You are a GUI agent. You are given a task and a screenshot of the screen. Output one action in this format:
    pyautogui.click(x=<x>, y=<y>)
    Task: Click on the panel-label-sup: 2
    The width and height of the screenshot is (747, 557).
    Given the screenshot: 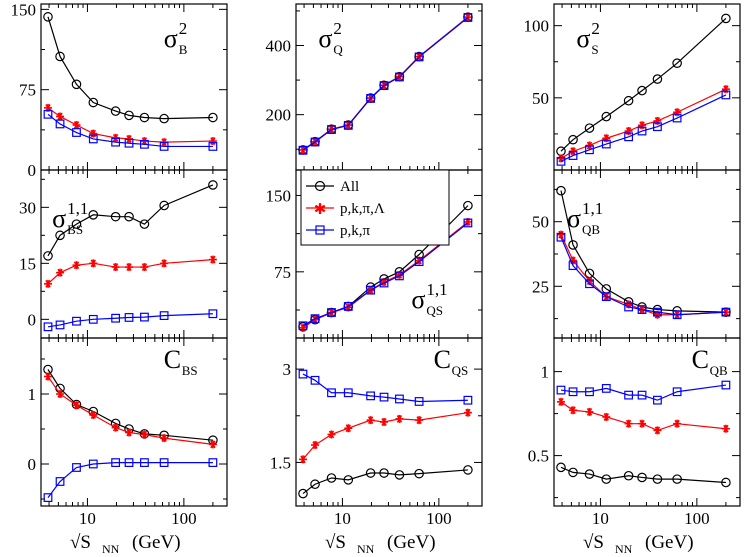 What is the action you would take?
    pyautogui.click(x=337, y=28)
    